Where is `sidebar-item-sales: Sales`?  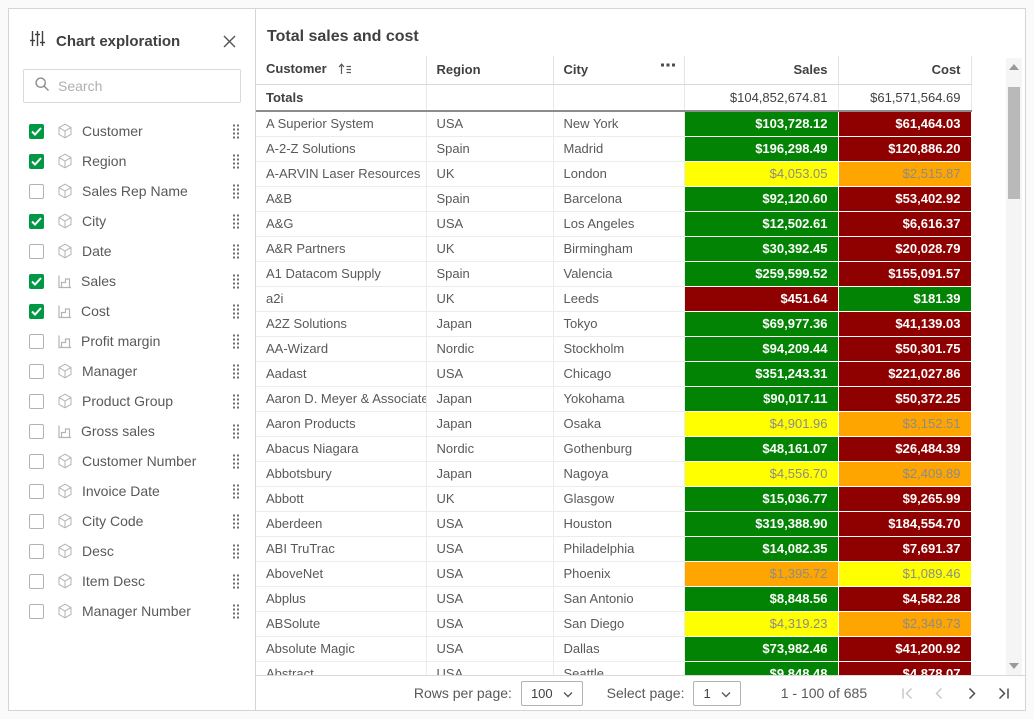 sidebar-item-sales: Sales is located at coordinates (132, 281).